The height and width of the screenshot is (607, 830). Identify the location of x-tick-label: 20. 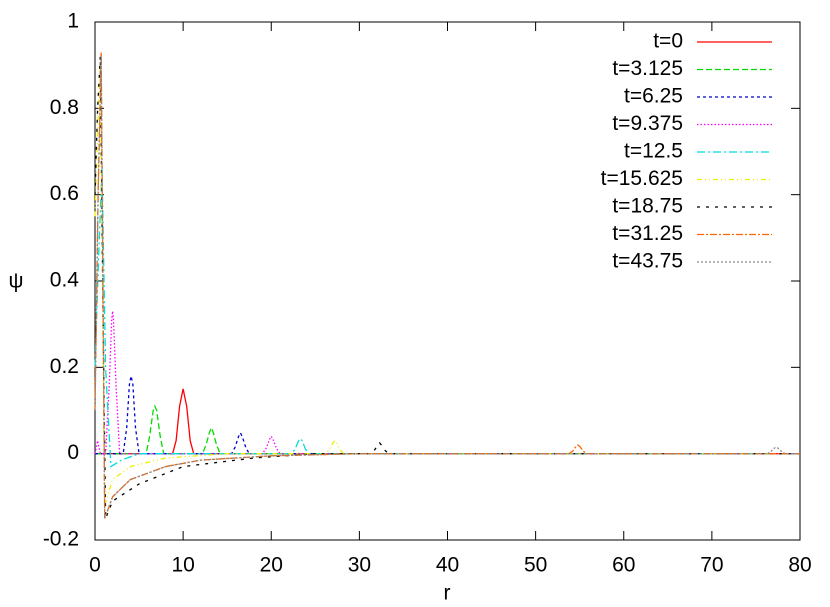
(271, 565).